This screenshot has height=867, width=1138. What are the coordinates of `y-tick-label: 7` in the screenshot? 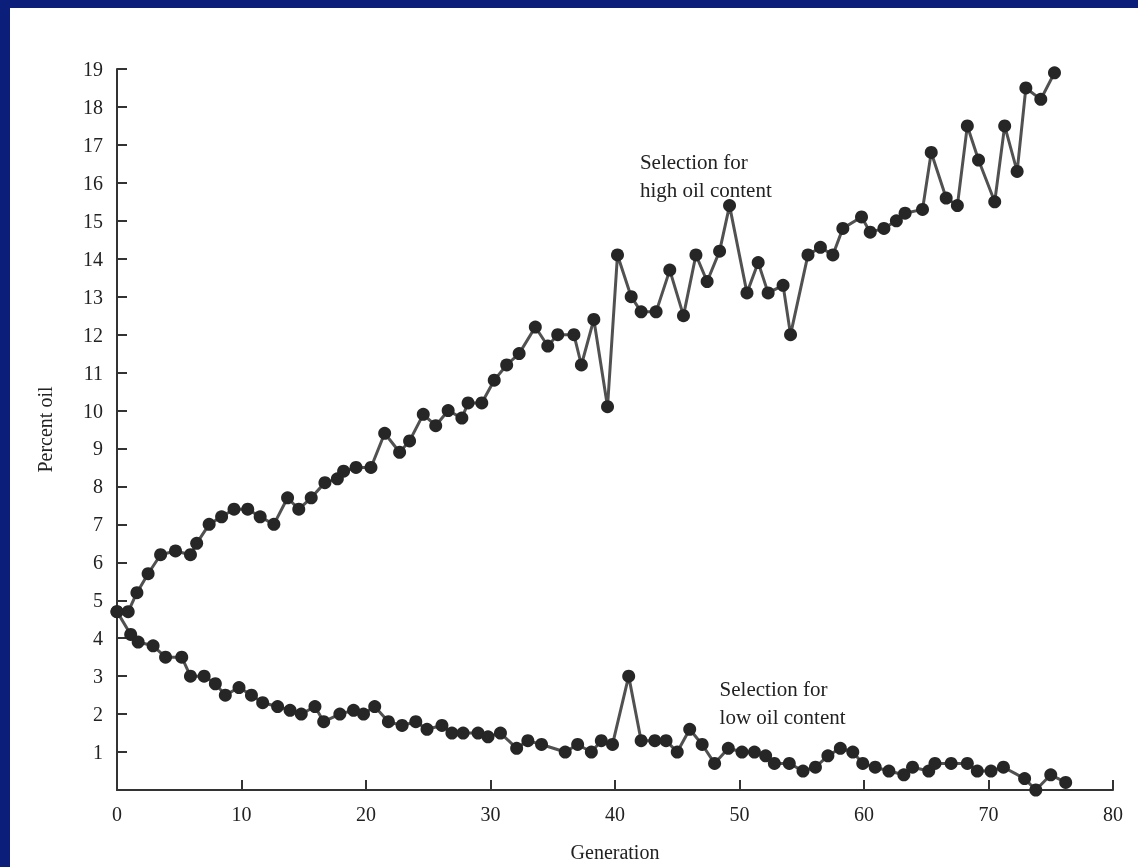 It's located at (98, 524).